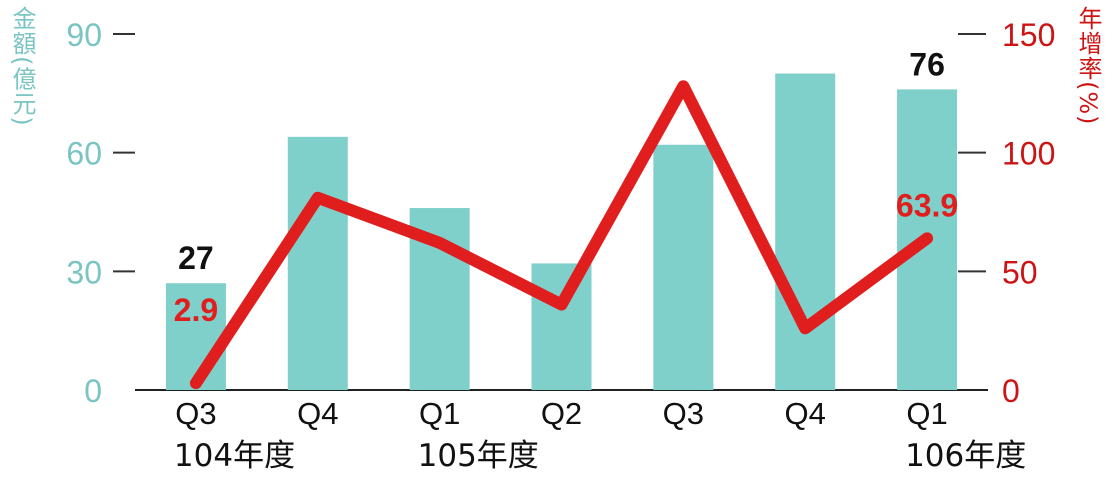 This screenshot has height=477, width=1111. Describe the element at coordinates (927, 64) in the screenshot. I see `bar-value-label: 76` at that location.